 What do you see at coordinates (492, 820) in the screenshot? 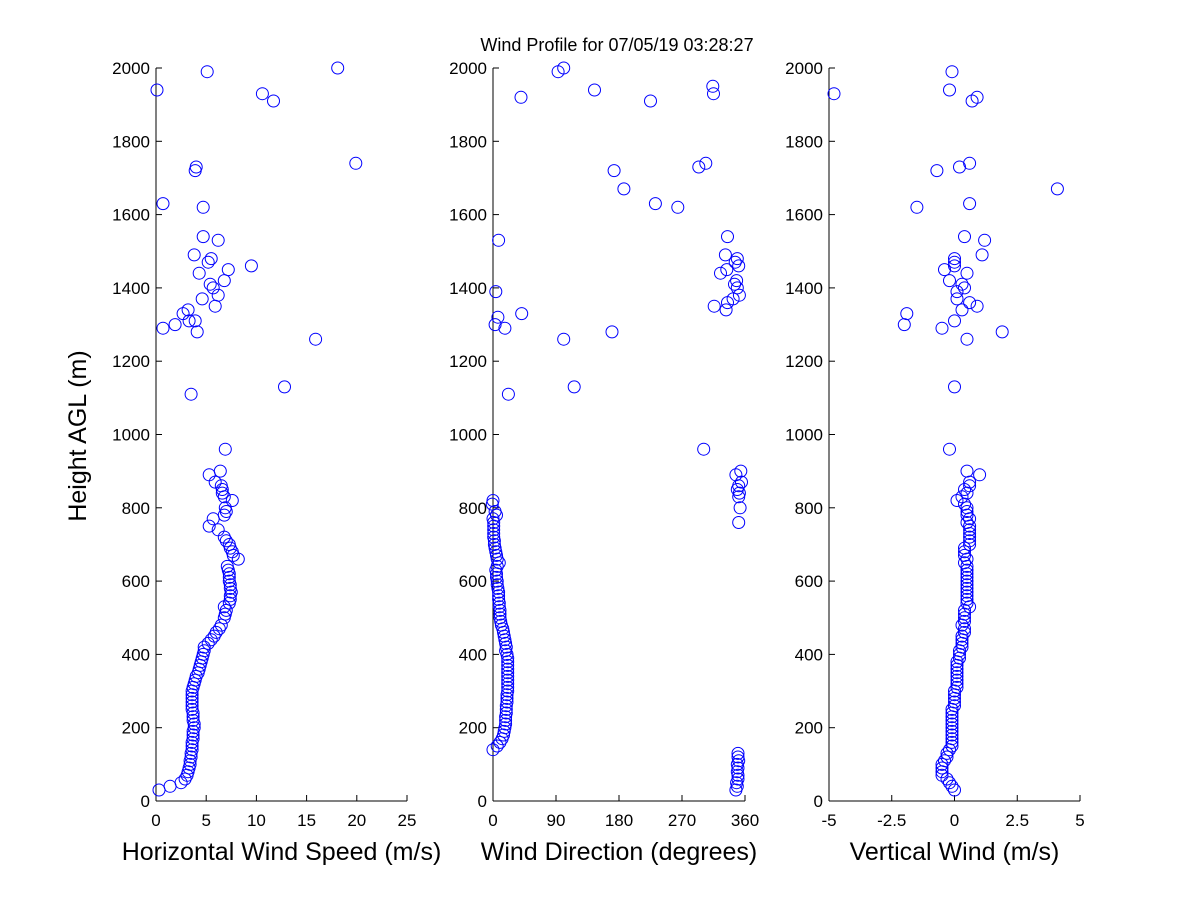
I see `direction-x-tick-label: 0` at bounding box center [492, 820].